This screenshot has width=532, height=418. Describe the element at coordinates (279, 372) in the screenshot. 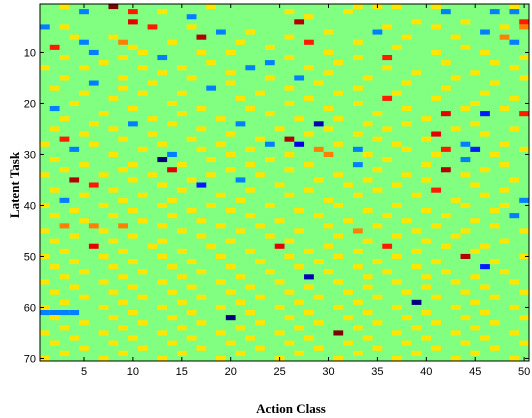

I see `x-tick-label: 25` at that location.